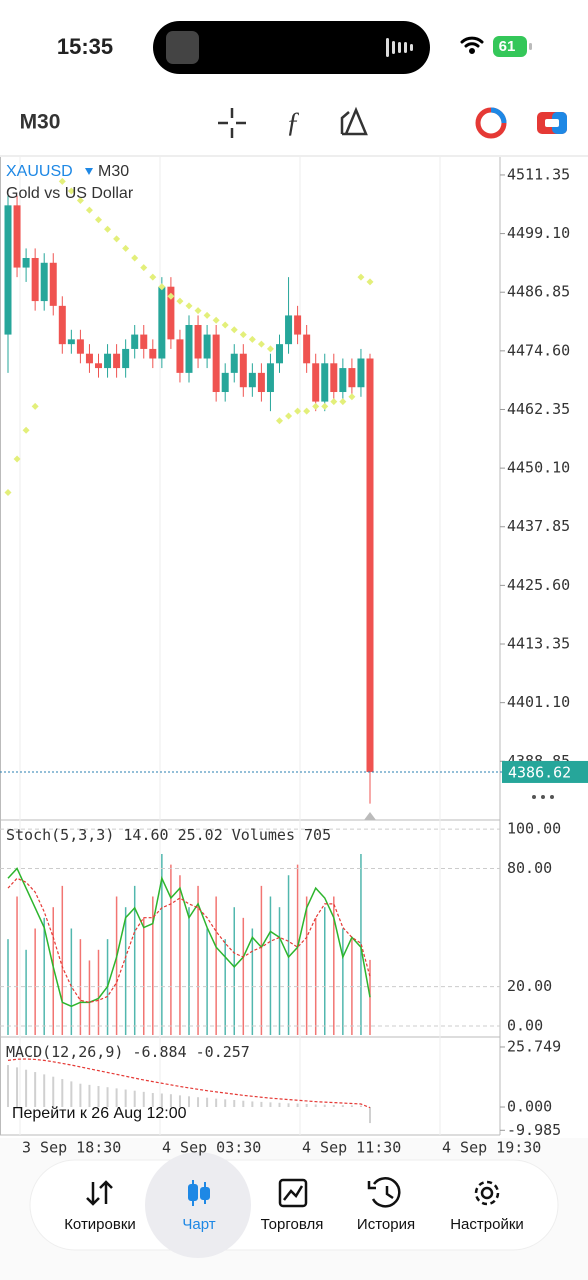  Describe the element at coordinates (529, 986) in the screenshot. I see `stoch-tick-label: 20.00` at that location.